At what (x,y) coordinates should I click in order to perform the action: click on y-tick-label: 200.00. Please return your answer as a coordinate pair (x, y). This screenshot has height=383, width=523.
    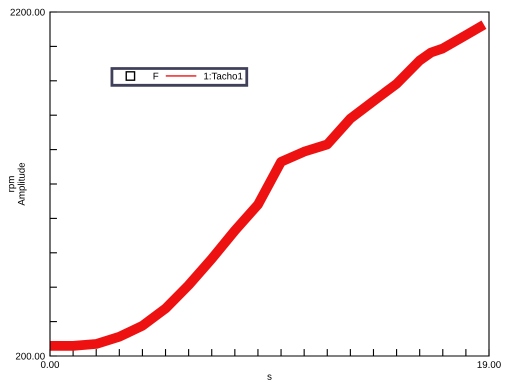
    Looking at the image, I should click on (30, 356).